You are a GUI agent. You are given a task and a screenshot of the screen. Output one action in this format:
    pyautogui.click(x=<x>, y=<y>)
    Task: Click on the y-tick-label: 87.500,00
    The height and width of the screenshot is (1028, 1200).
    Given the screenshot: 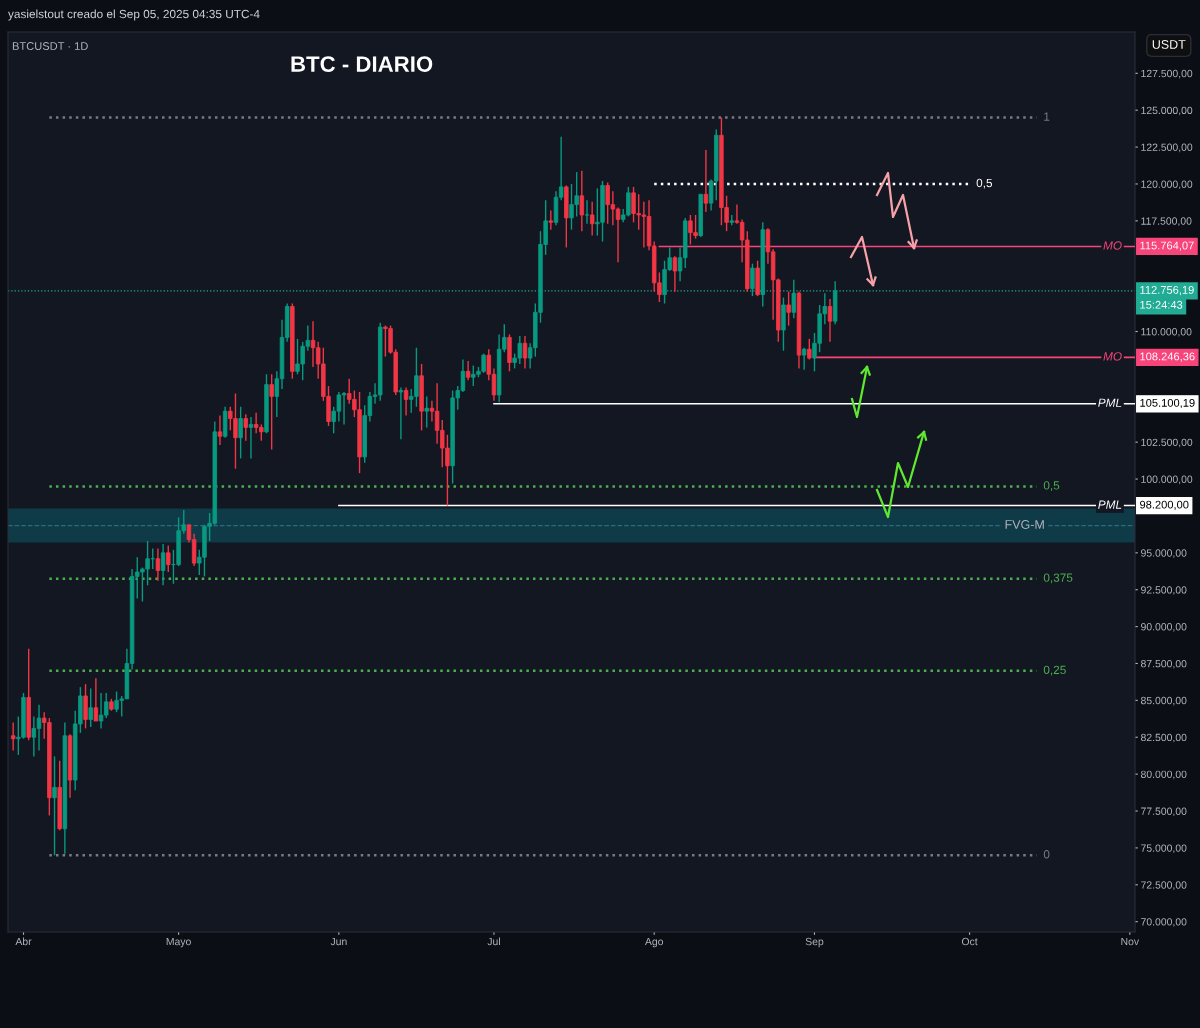 What is the action you would take?
    pyautogui.click(x=1164, y=664)
    